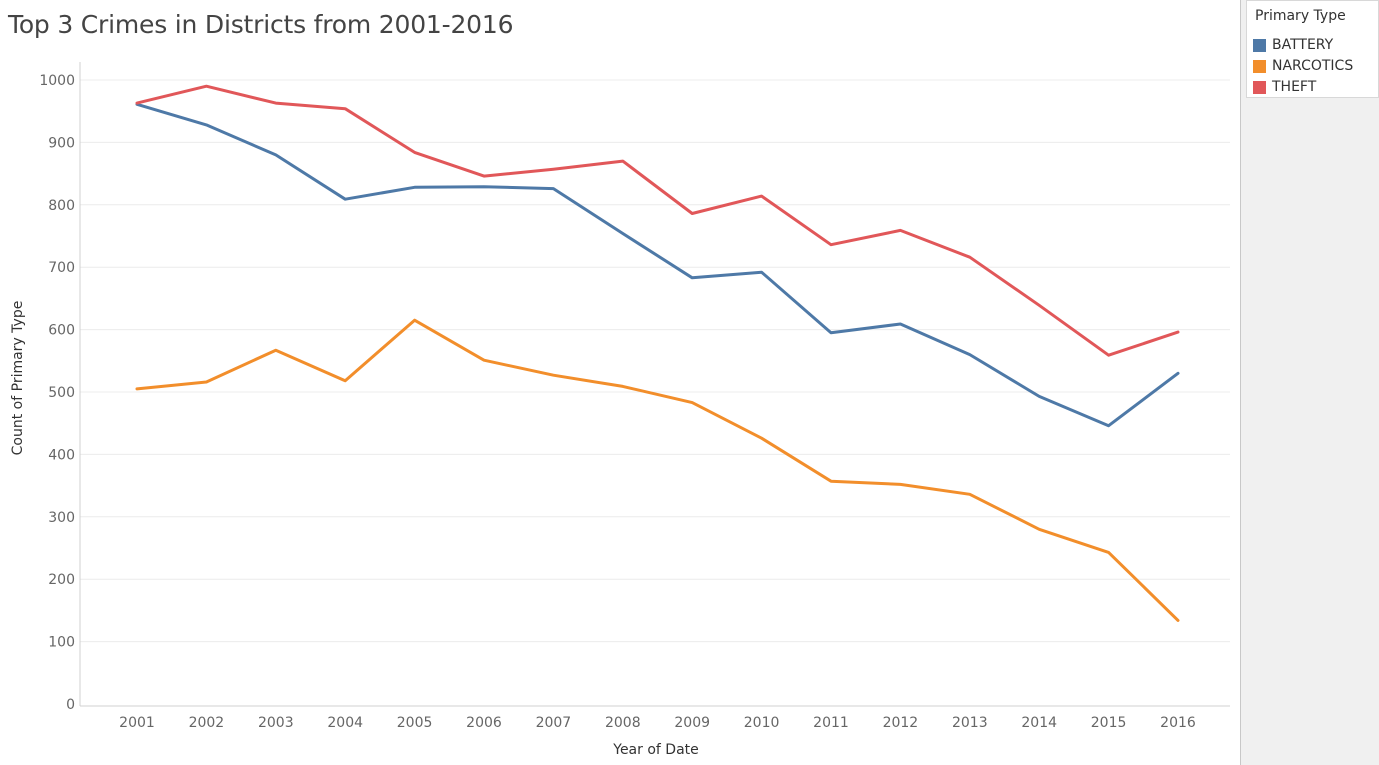 The height and width of the screenshot is (765, 1379). I want to click on legend-swatch-theft, so click(1259, 87).